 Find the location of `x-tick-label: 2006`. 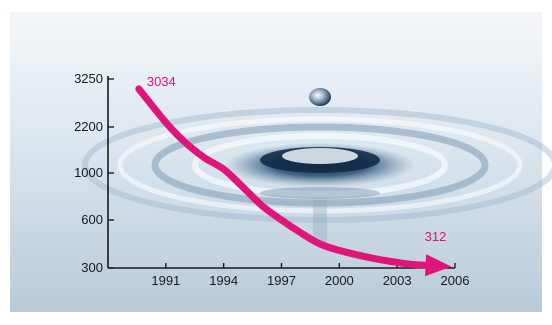

x-tick-label: 2006 is located at coordinates (455, 280).